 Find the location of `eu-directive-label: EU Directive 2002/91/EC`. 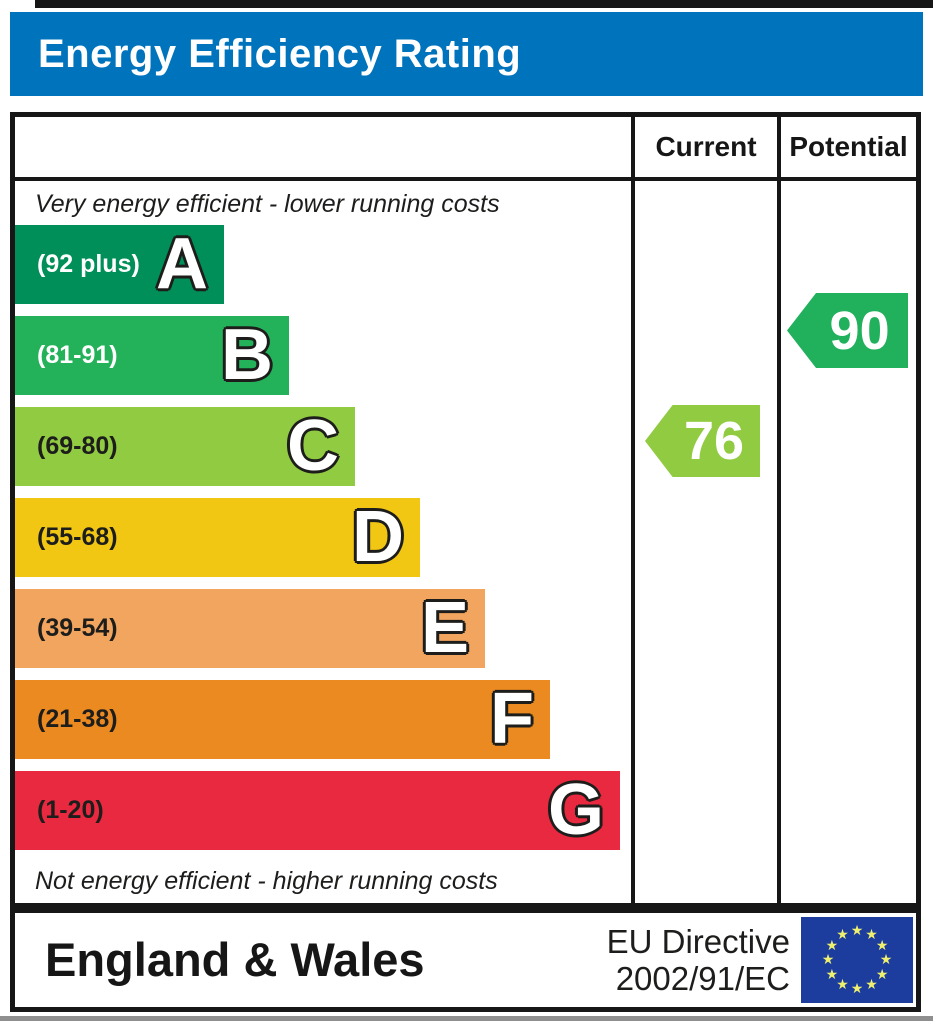

eu-directive-label: EU Directive 2002/91/EC is located at coordinates (698, 960).